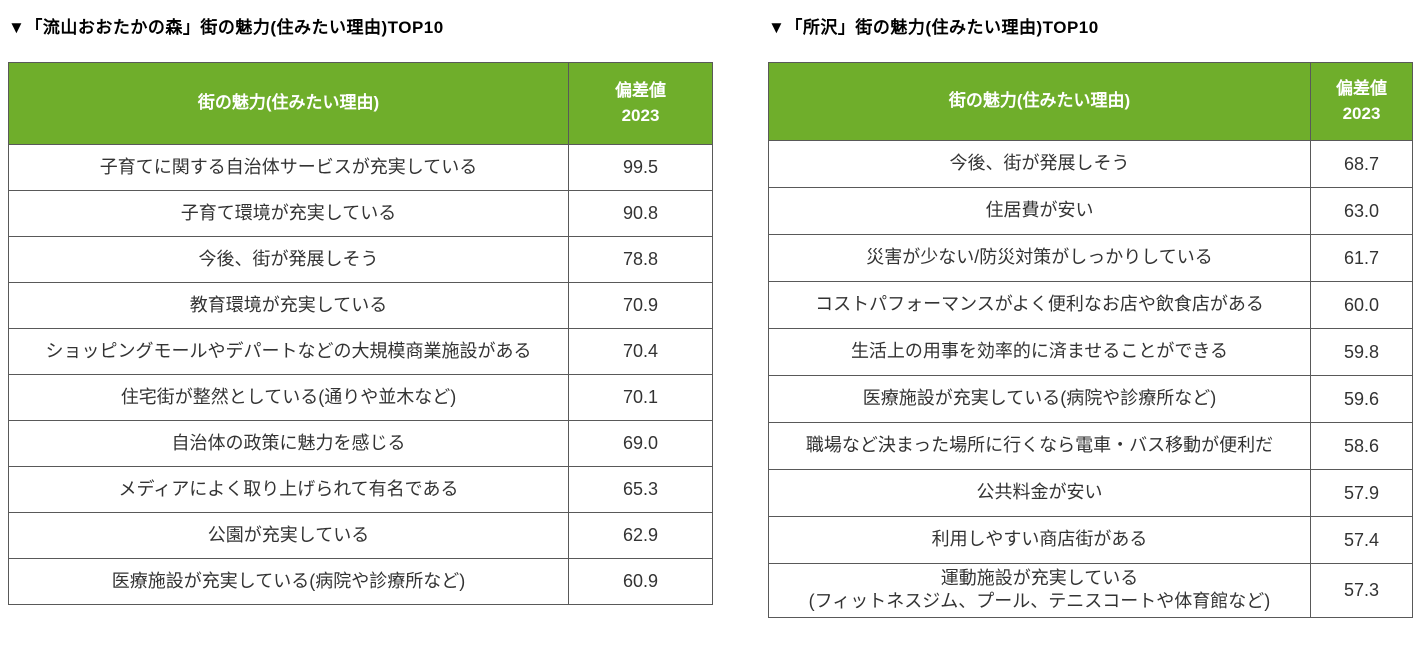 This screenshot has width=1420, height=656. I want to click on score-cell: 58.6, so click(1361, 446).